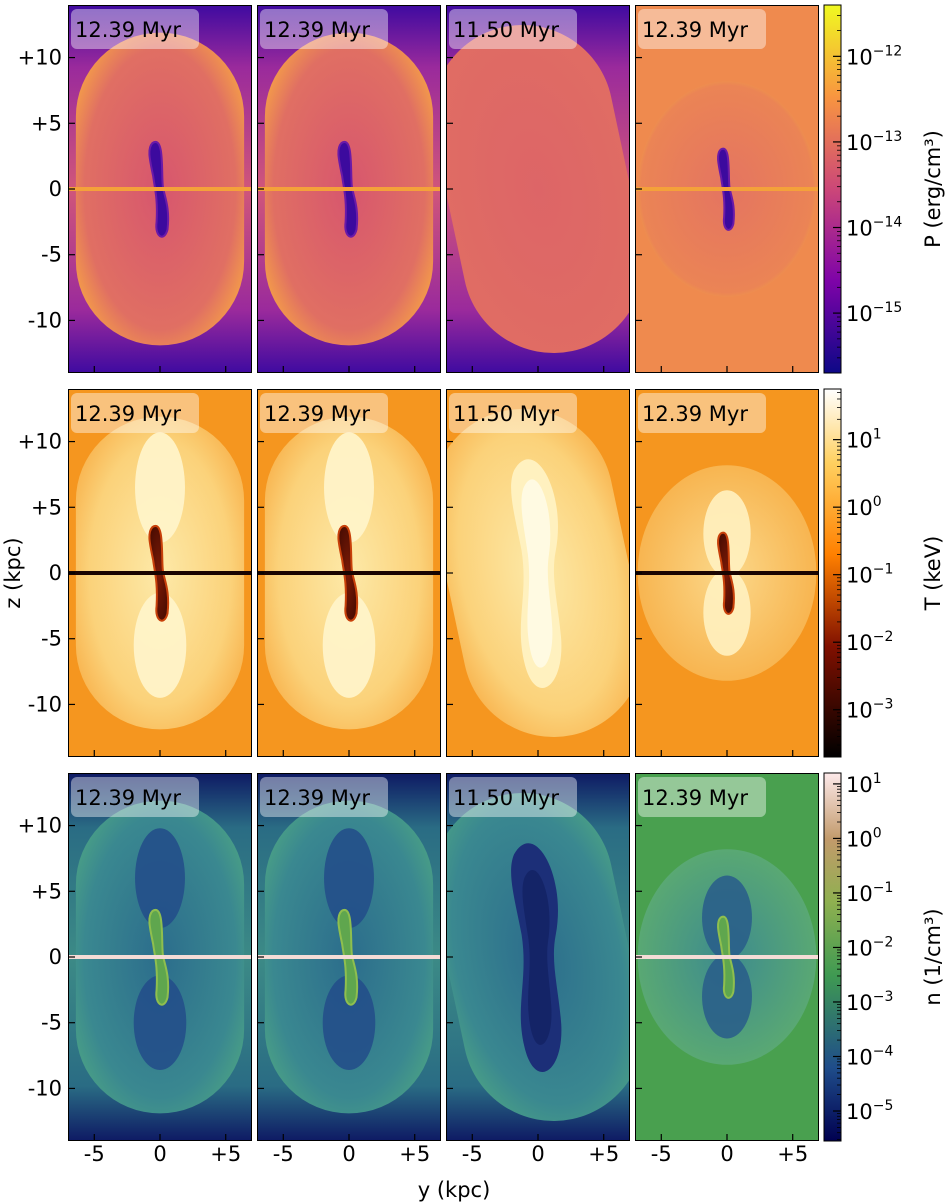  I want to click on x-axis-label: y (kpc), so click(454, 1190).